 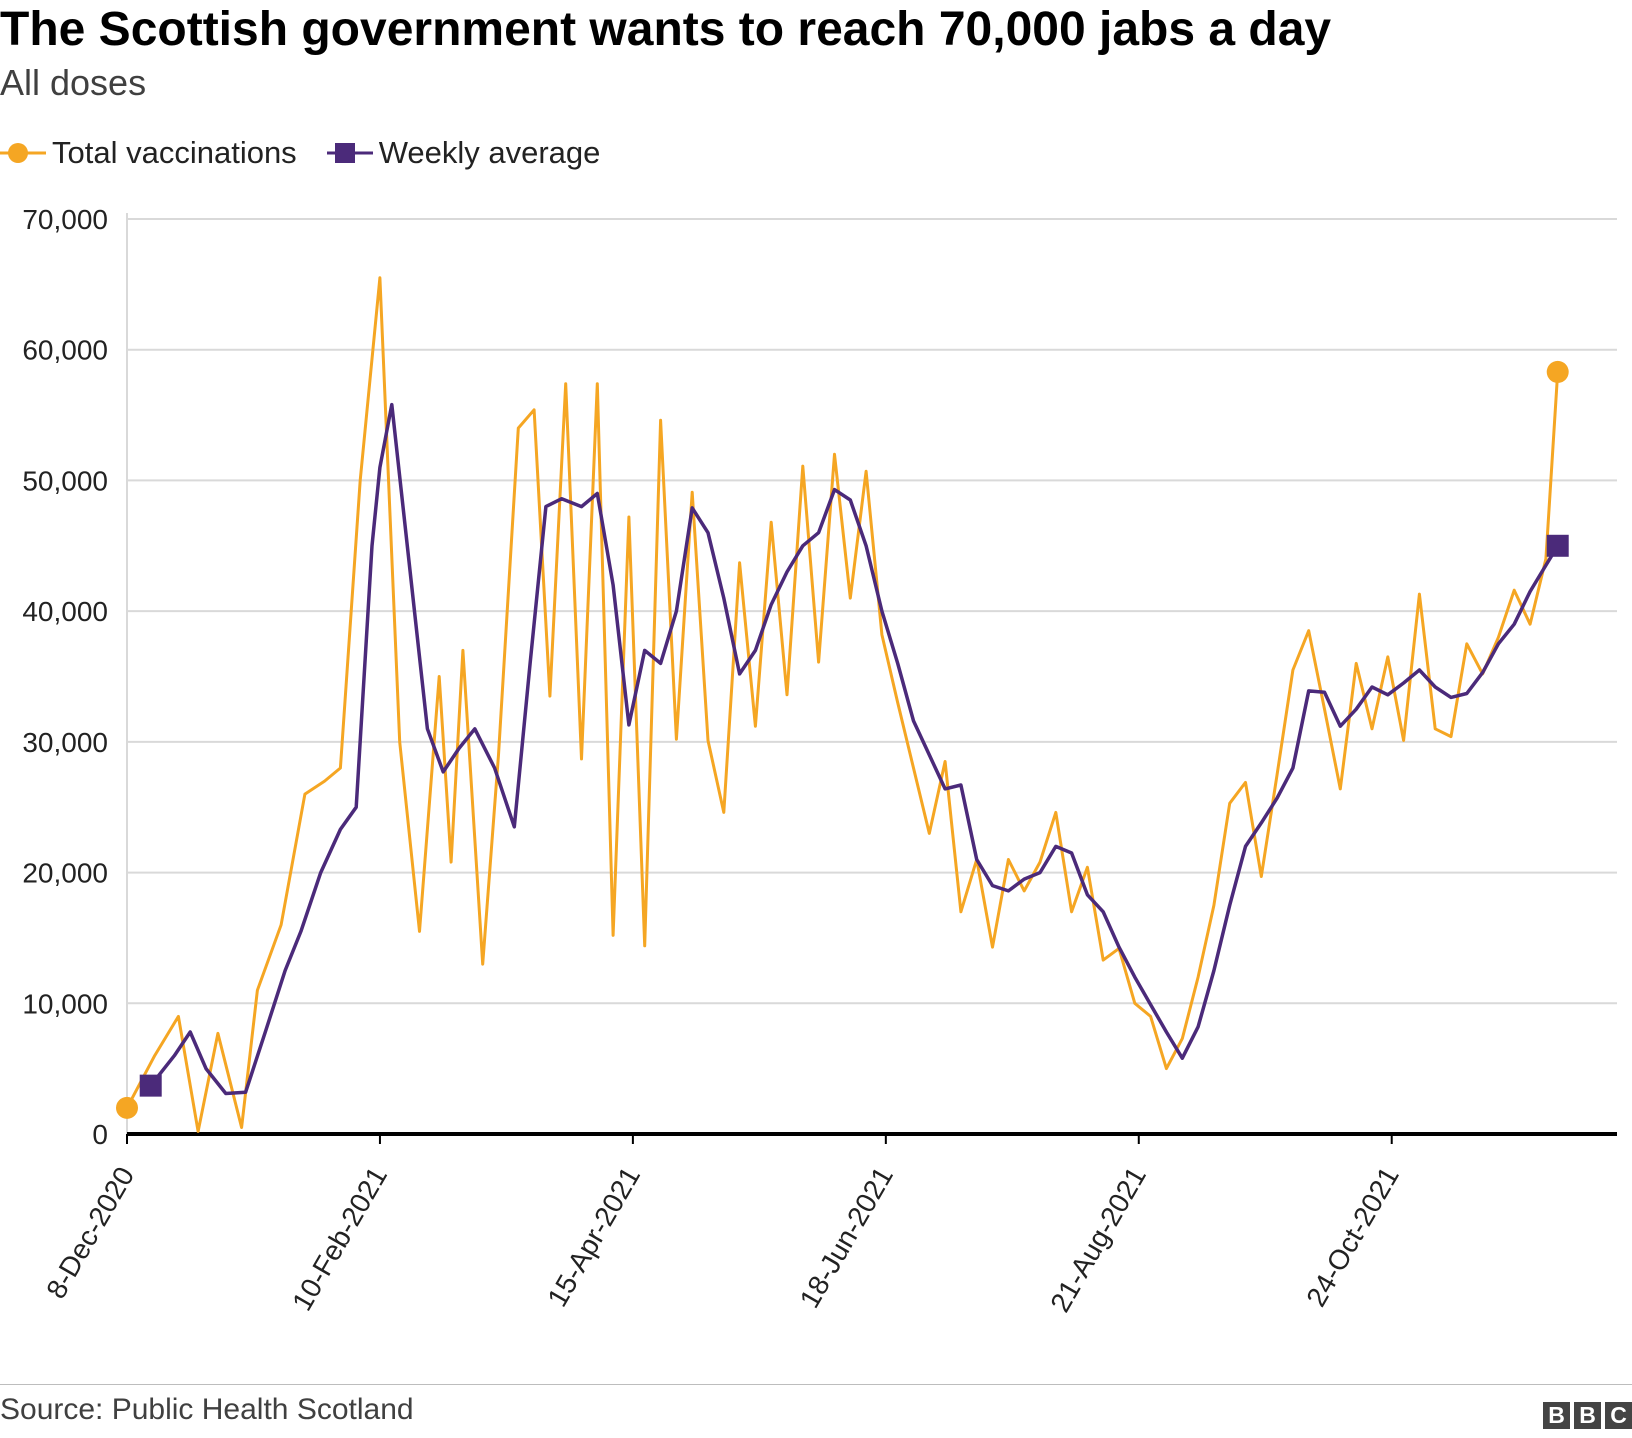 What do you see at coordinates (23, 153) in the screenshot?
I see `circle-marker-icon` at bounding box center [23, 153].